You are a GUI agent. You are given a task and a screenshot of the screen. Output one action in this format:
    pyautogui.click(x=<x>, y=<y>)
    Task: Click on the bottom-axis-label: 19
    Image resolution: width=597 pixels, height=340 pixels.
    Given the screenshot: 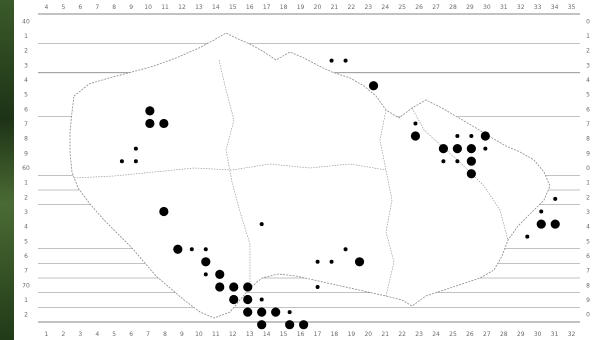 What is the action you would take?
    pyautogui.click(x=352, y=334)
    